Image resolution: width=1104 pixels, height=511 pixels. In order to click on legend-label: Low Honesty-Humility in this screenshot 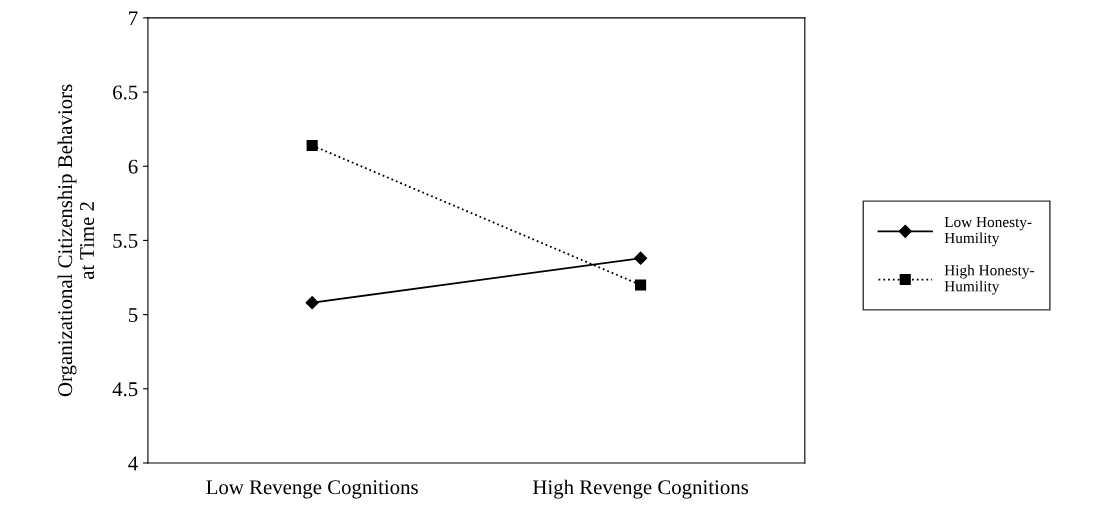, I will do `click(988, 231)`.